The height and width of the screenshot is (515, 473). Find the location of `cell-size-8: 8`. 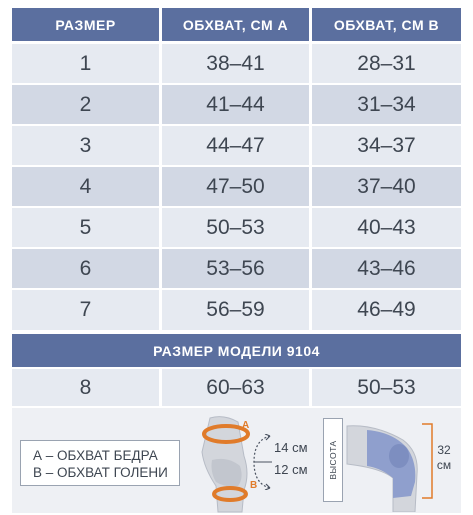

cell-size-8: 8 is located at coordinates (85, 387).